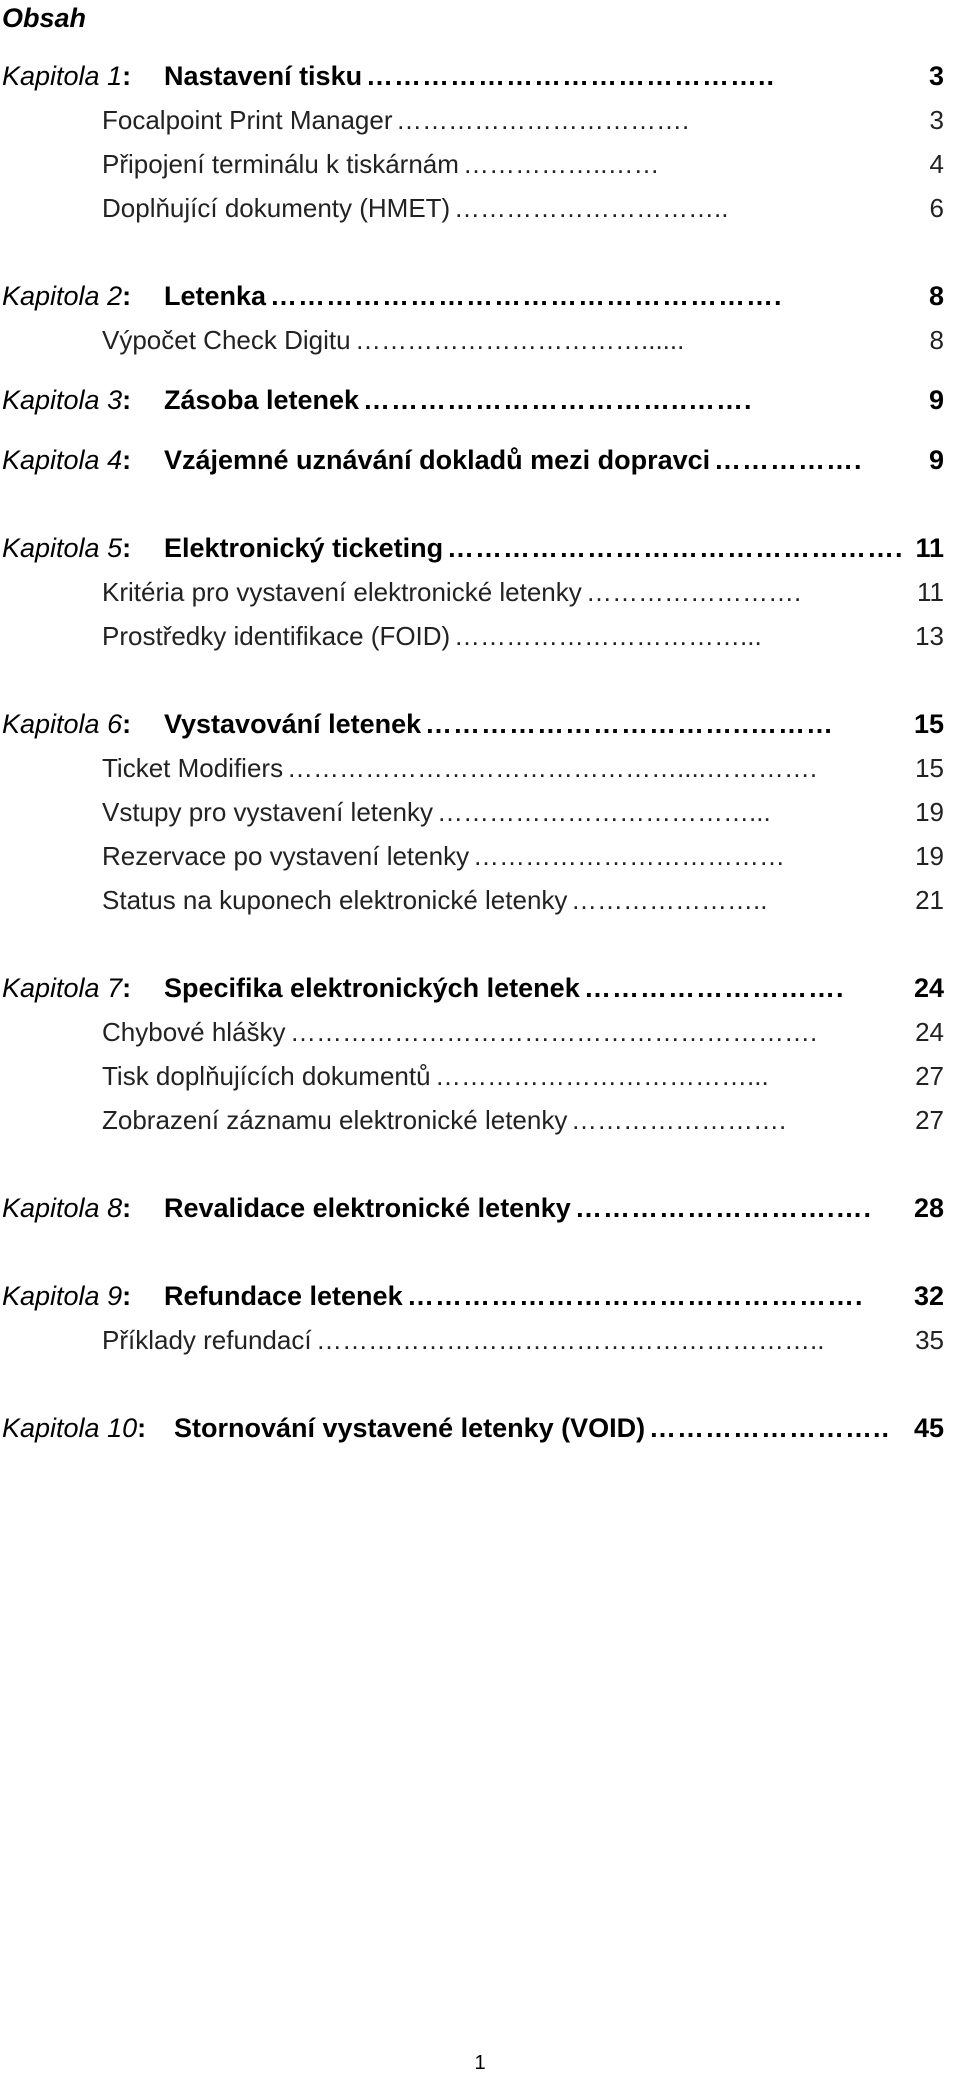  I want to click on section-title: Status na kuponech elektronické letenky, so click(335, 900).